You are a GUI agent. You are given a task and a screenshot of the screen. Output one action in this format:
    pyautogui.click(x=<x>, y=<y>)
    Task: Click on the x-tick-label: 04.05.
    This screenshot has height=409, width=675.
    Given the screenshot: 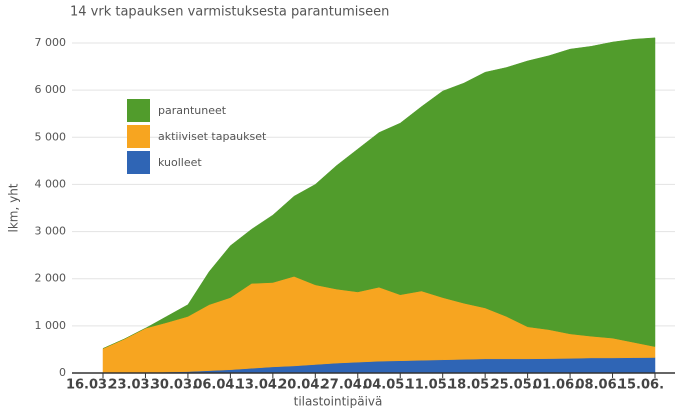 What is the action you would take?
    pyautogui.click(x=386, y=385)
    